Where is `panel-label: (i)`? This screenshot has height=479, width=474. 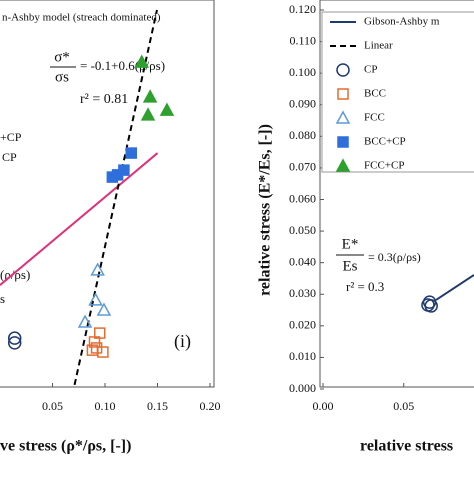 panel-label: (i) is located at coordinates (182, 341).